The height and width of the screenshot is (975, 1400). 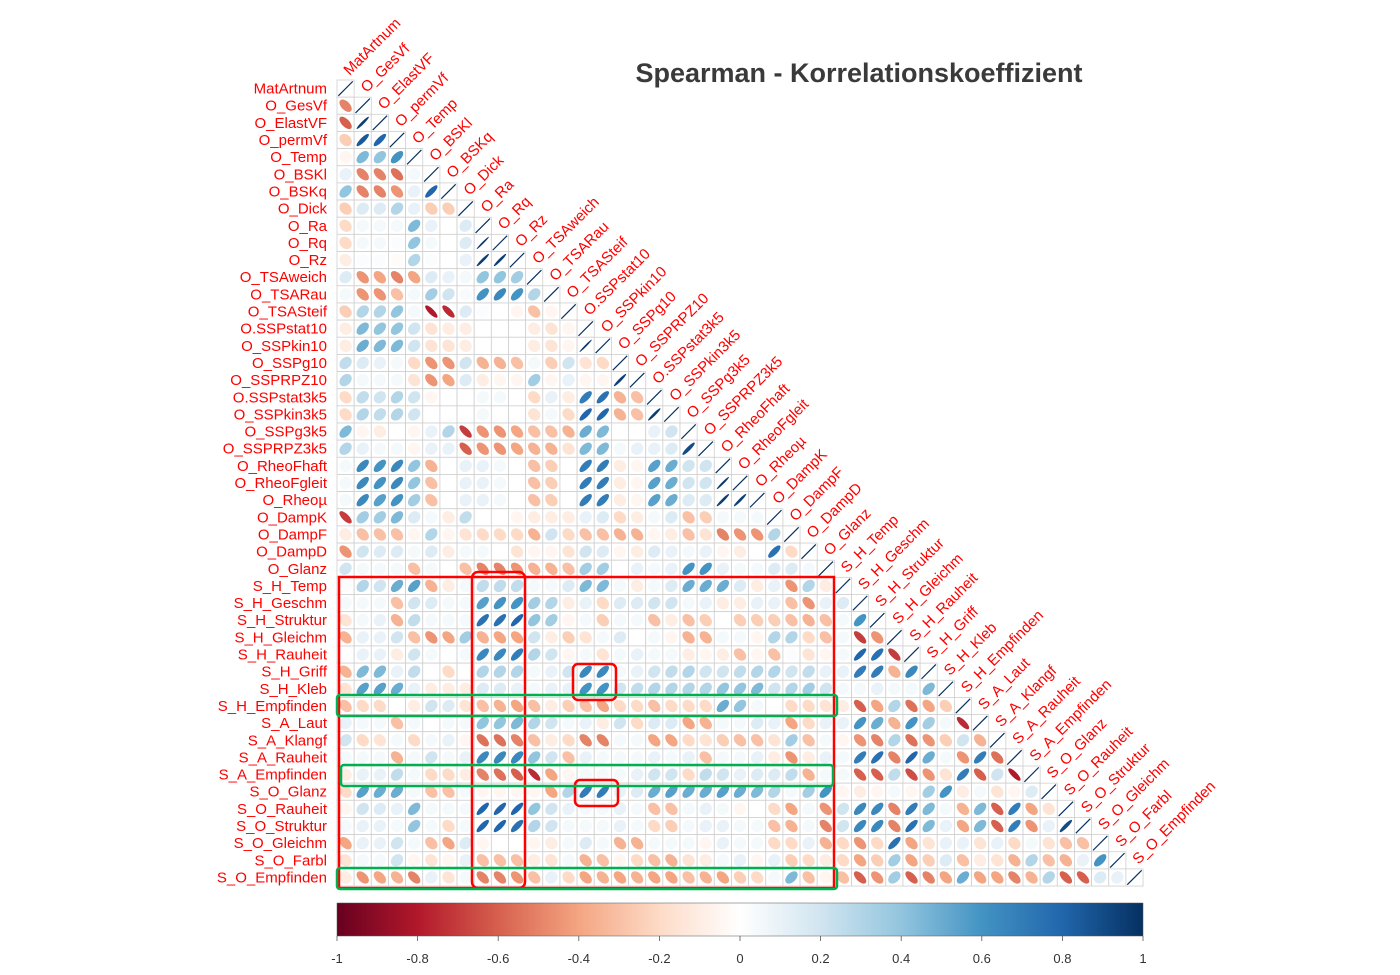 What do you see at coordinates (858, 73) in the screenshot?
I see `chart-title: Spearman - Korrelationskoeffizient` at bounding box center [858, 73].